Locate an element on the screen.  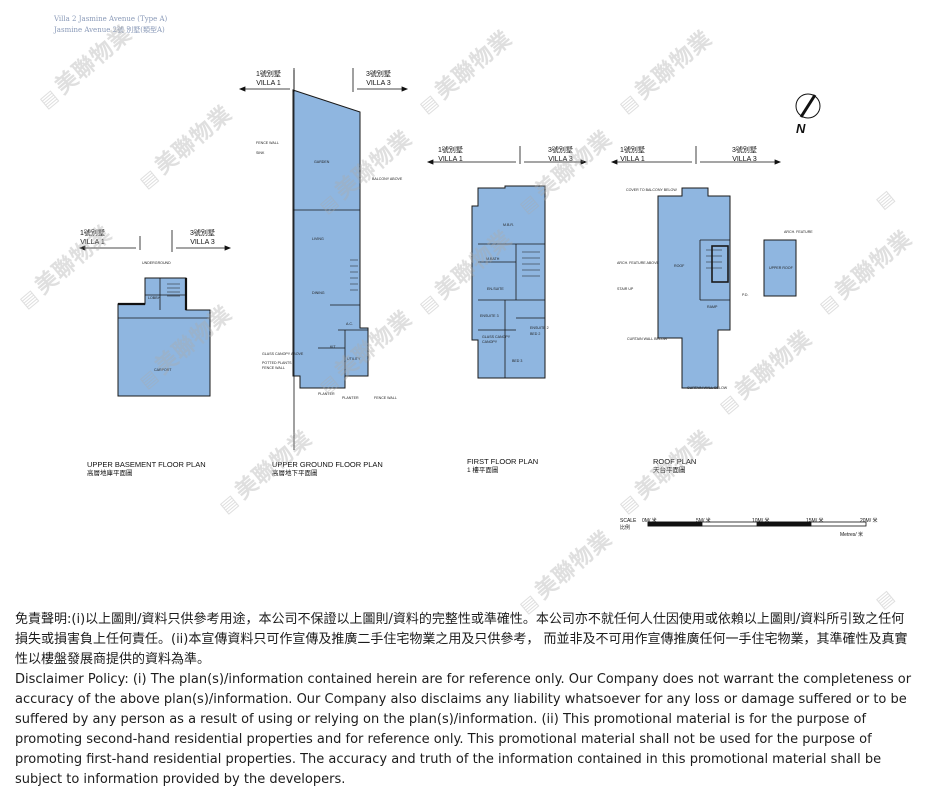
villa3-label-ground: 3號別墅 VILLA 3 is located at coordinates (378, 79).